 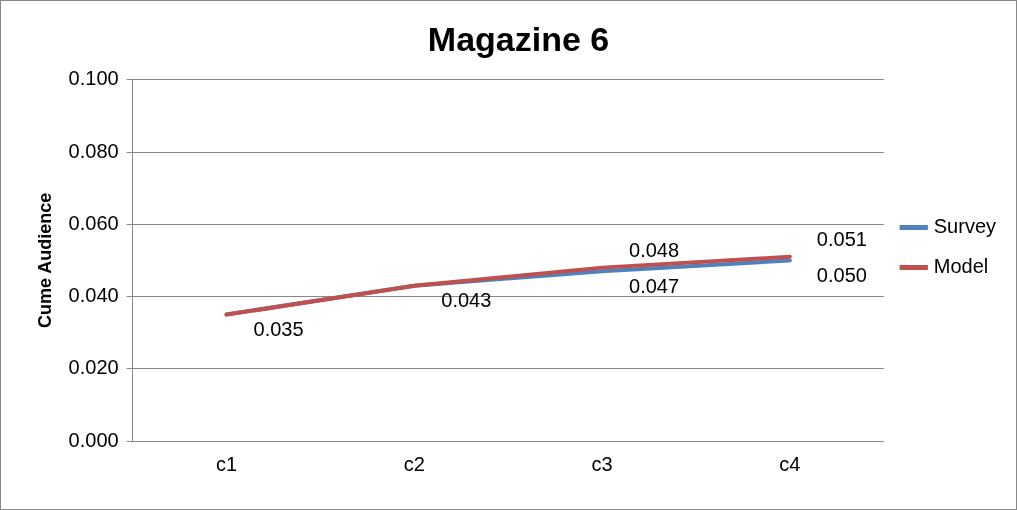 What do you see at coordinates (654, 285) in the screenshot?
I see `data-label: 0.047` at bounding box center [654, 285].